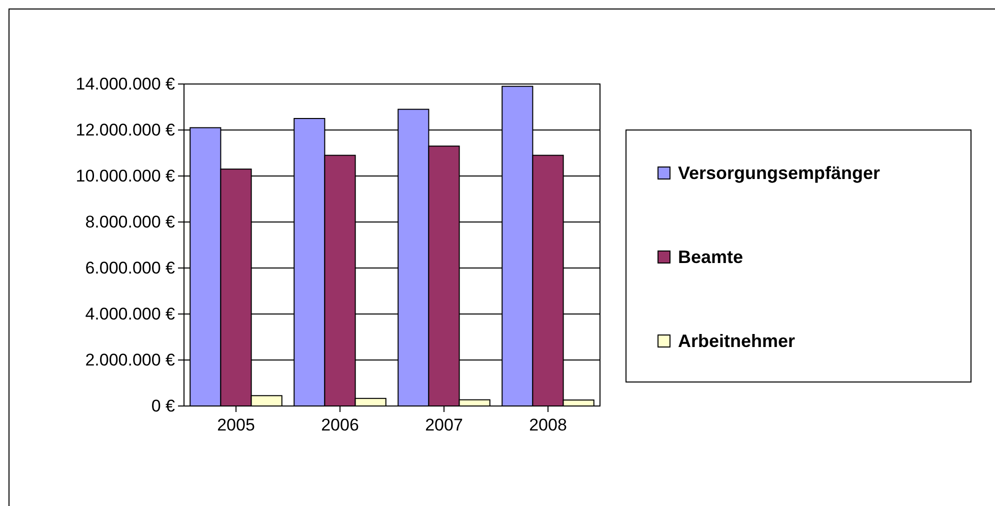  I want to click on legend-label: Arbeitnehmer, so click(737, 341).